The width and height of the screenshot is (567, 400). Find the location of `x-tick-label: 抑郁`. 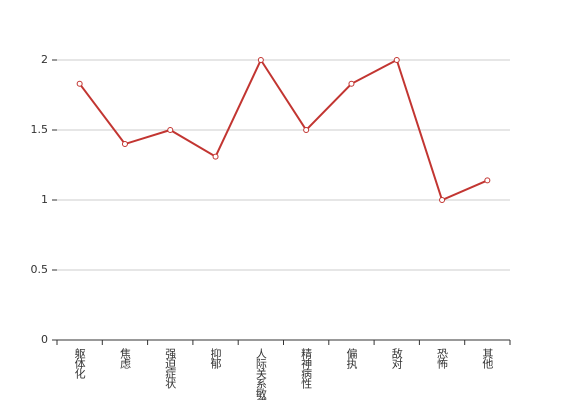

x-tick-label: 抑郁 is located at coordinates (215, 358).